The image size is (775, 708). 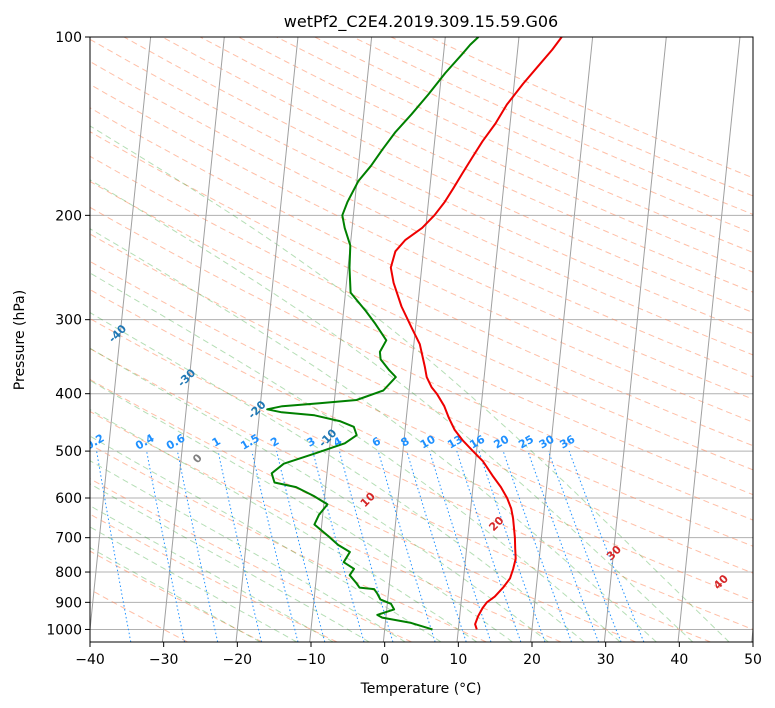 What do you see at coordinates (249, 442) in the screenshot?
I see `mixing-ratio-label: 1.5` at bounding box center [249, 442].